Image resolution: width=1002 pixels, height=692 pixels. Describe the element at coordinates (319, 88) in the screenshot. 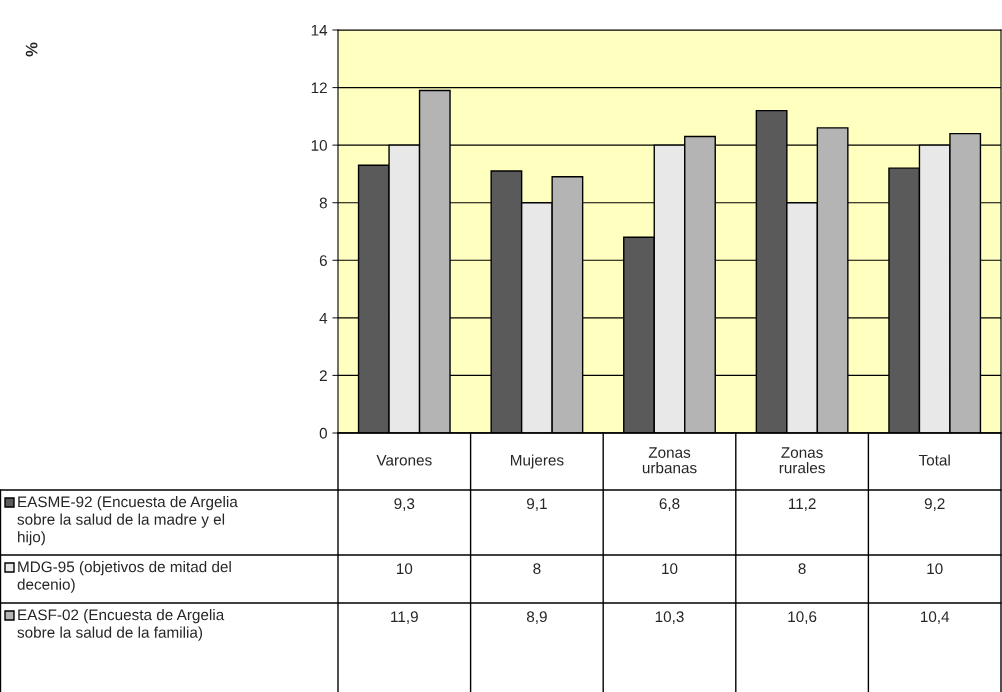

I see `y-tick-label: 12` at that location.